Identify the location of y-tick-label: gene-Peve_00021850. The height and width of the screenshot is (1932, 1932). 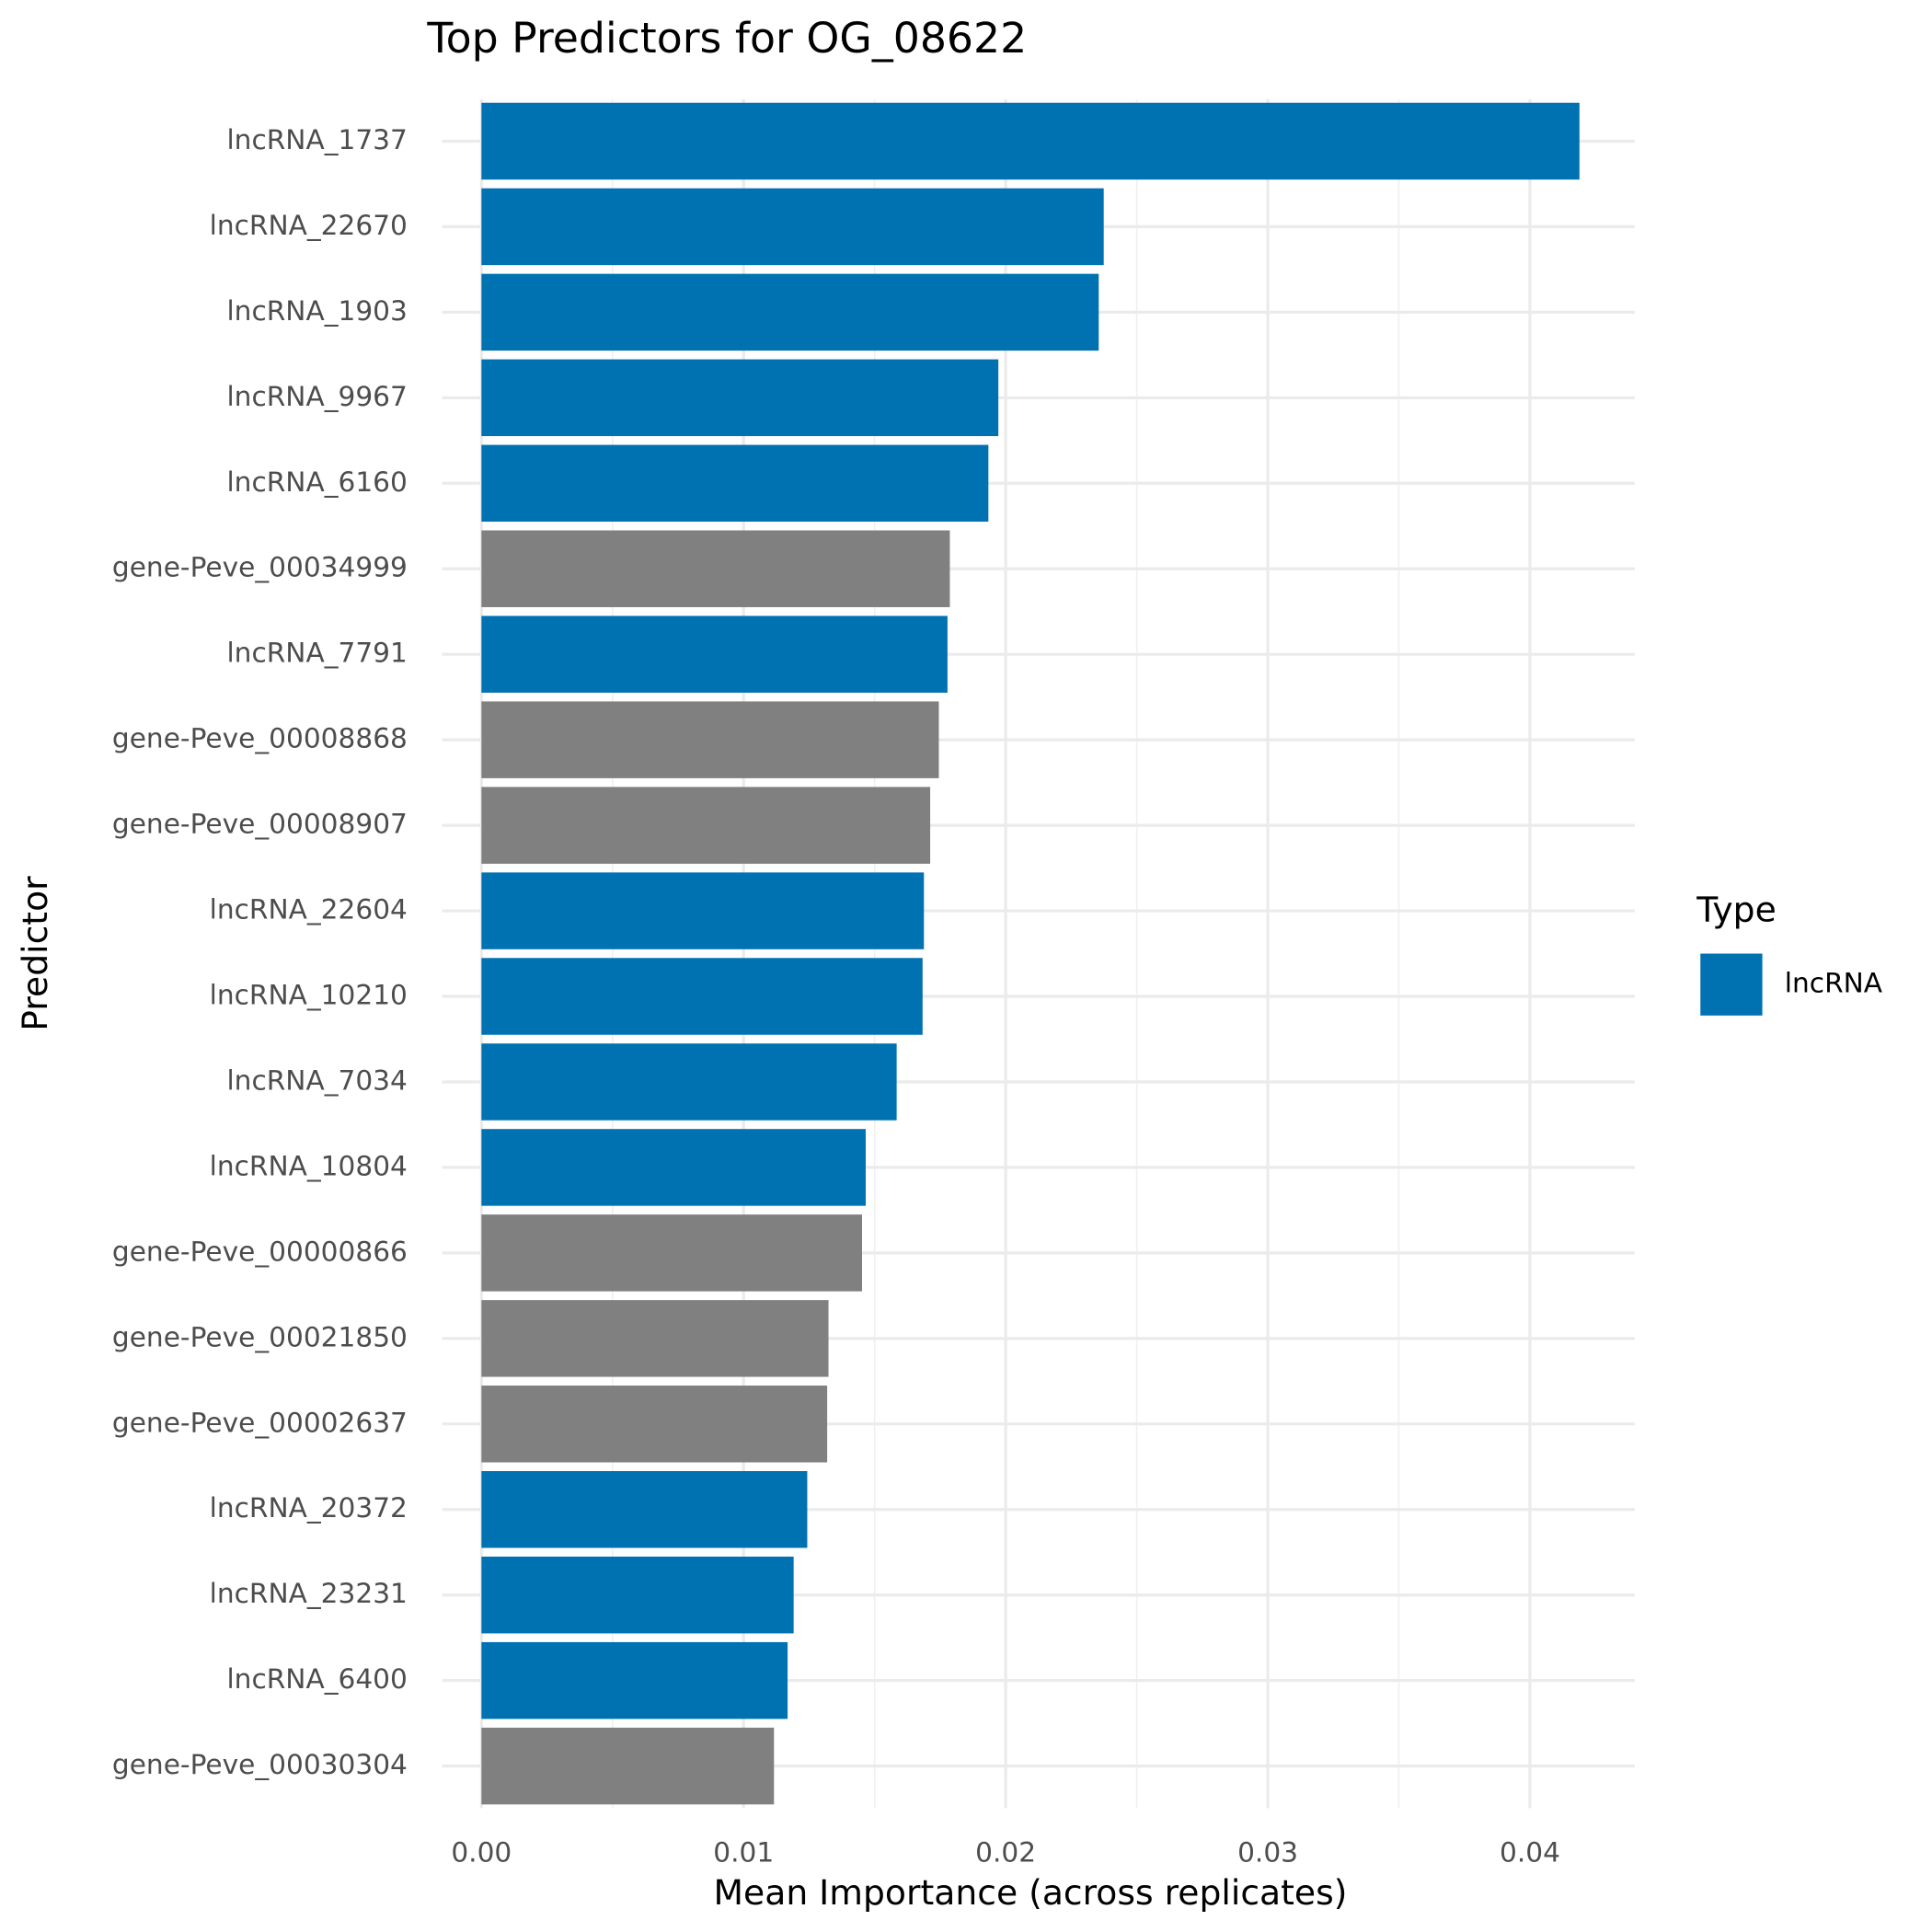
(260, 1336).